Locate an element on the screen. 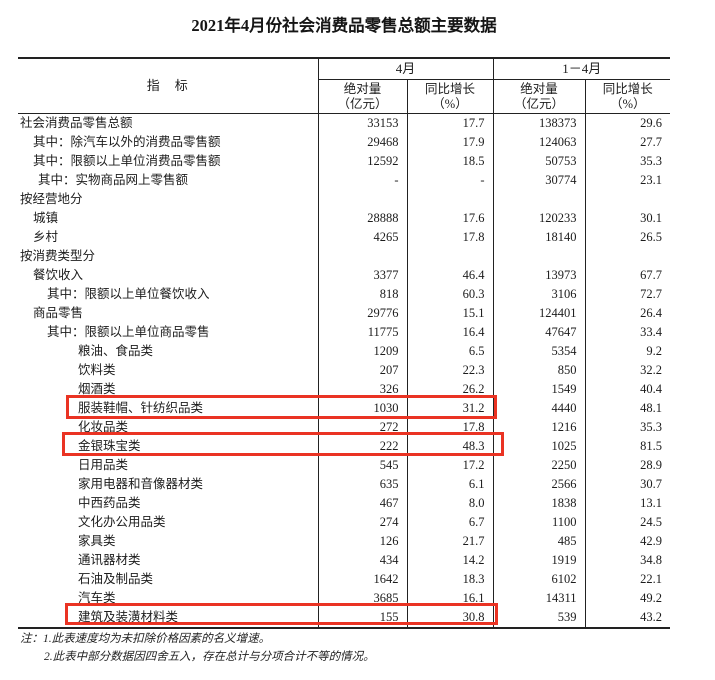  value-cell: 13.1 is located at coordinates (651, 503).